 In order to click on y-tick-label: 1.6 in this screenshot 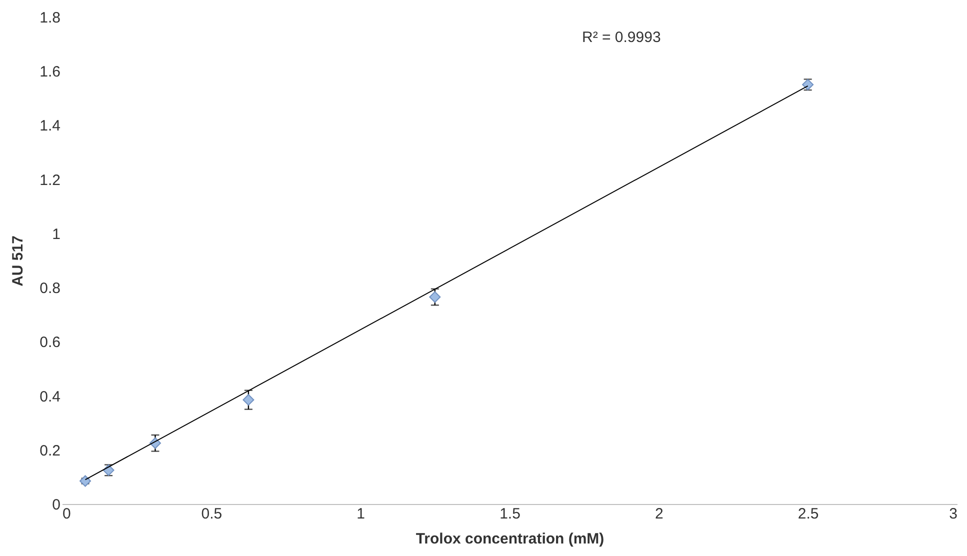, I will do `click(50, 72)`.